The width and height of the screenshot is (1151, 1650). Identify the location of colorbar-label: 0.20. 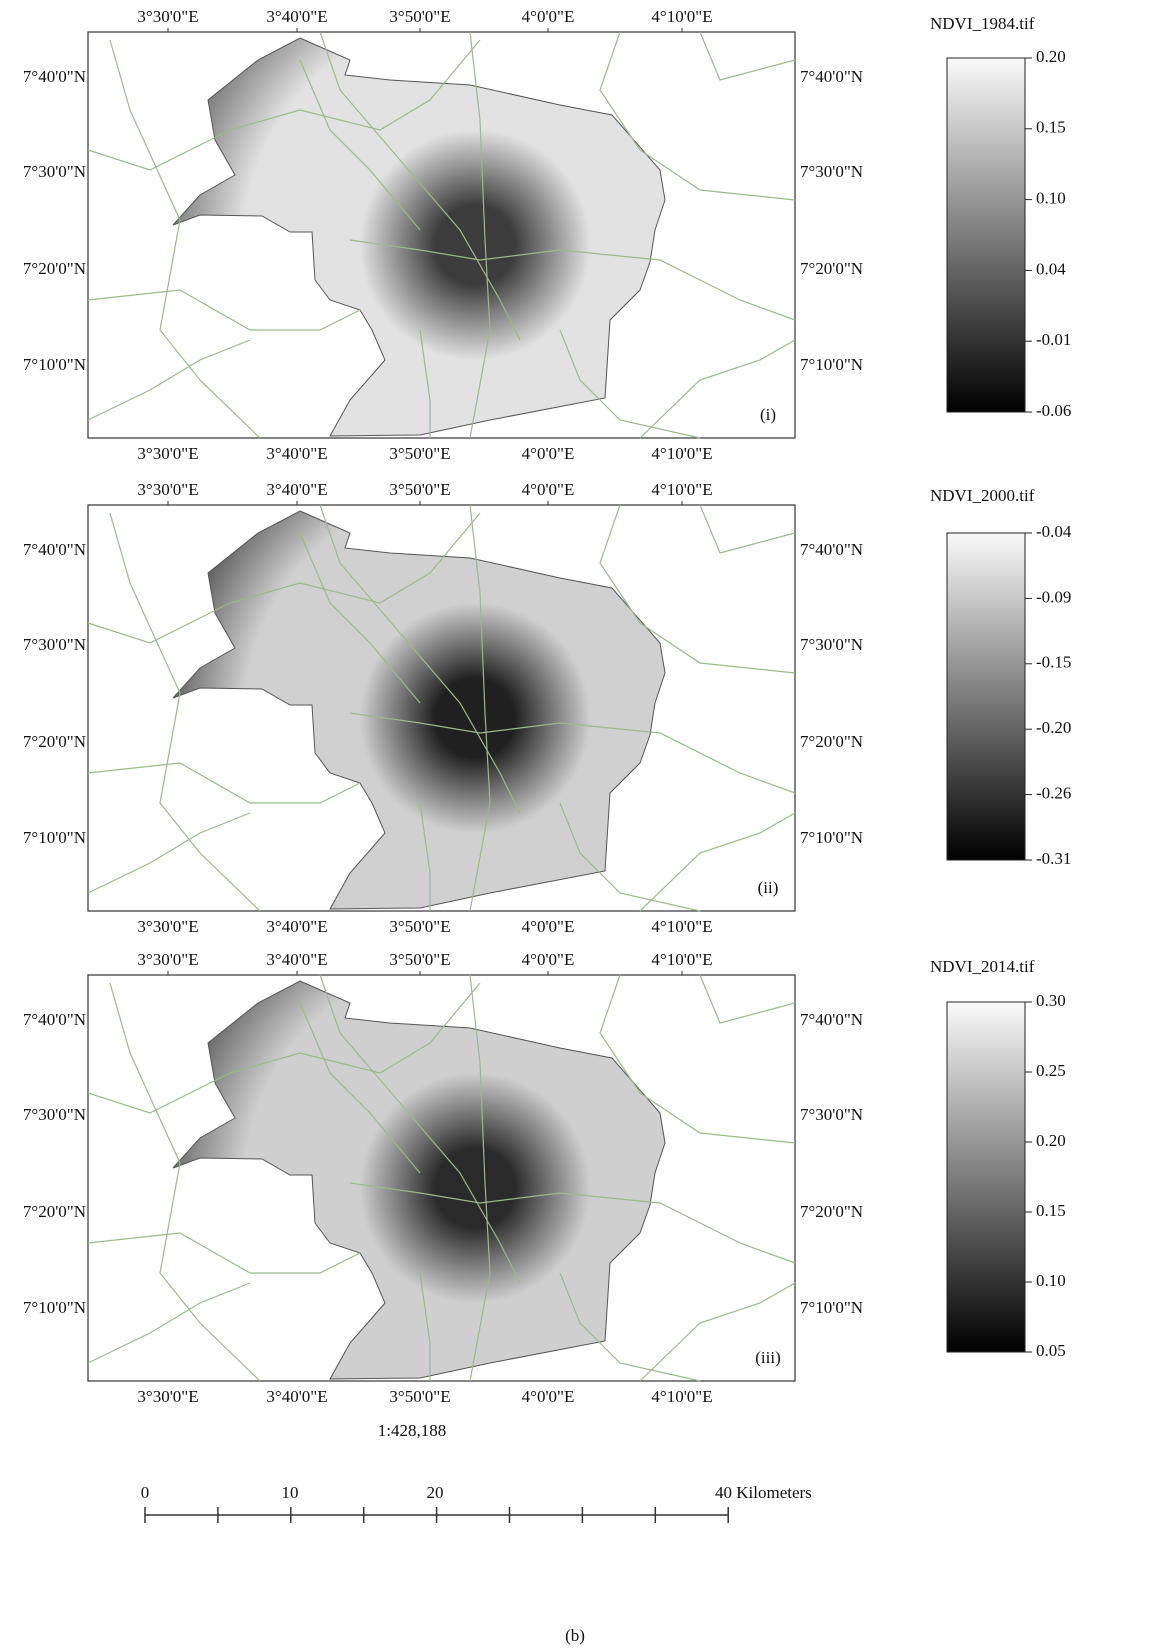
(1051, 56).